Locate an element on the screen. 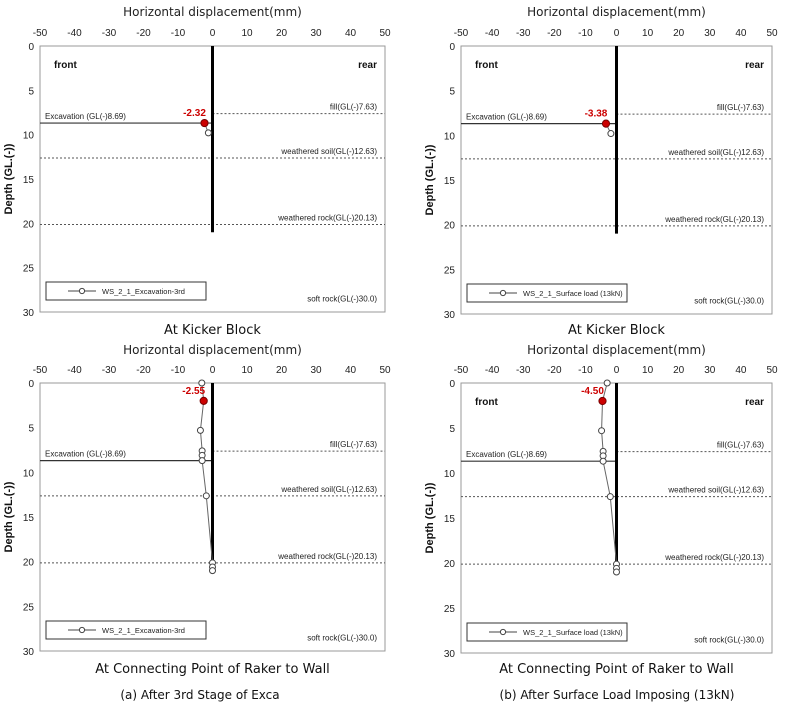 This screenshot has width=800, height=709. x-tick-label: 50 is located at coordinates (772, 370).